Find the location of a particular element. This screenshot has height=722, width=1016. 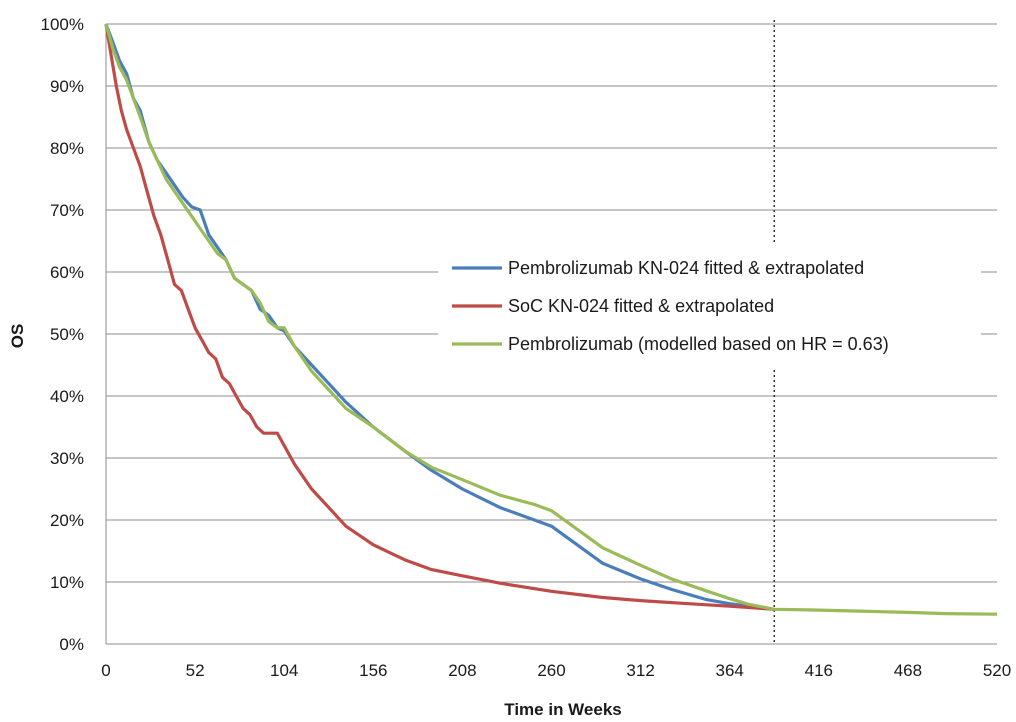

x-tick-label: 312 is located at coordinates (640, 670).